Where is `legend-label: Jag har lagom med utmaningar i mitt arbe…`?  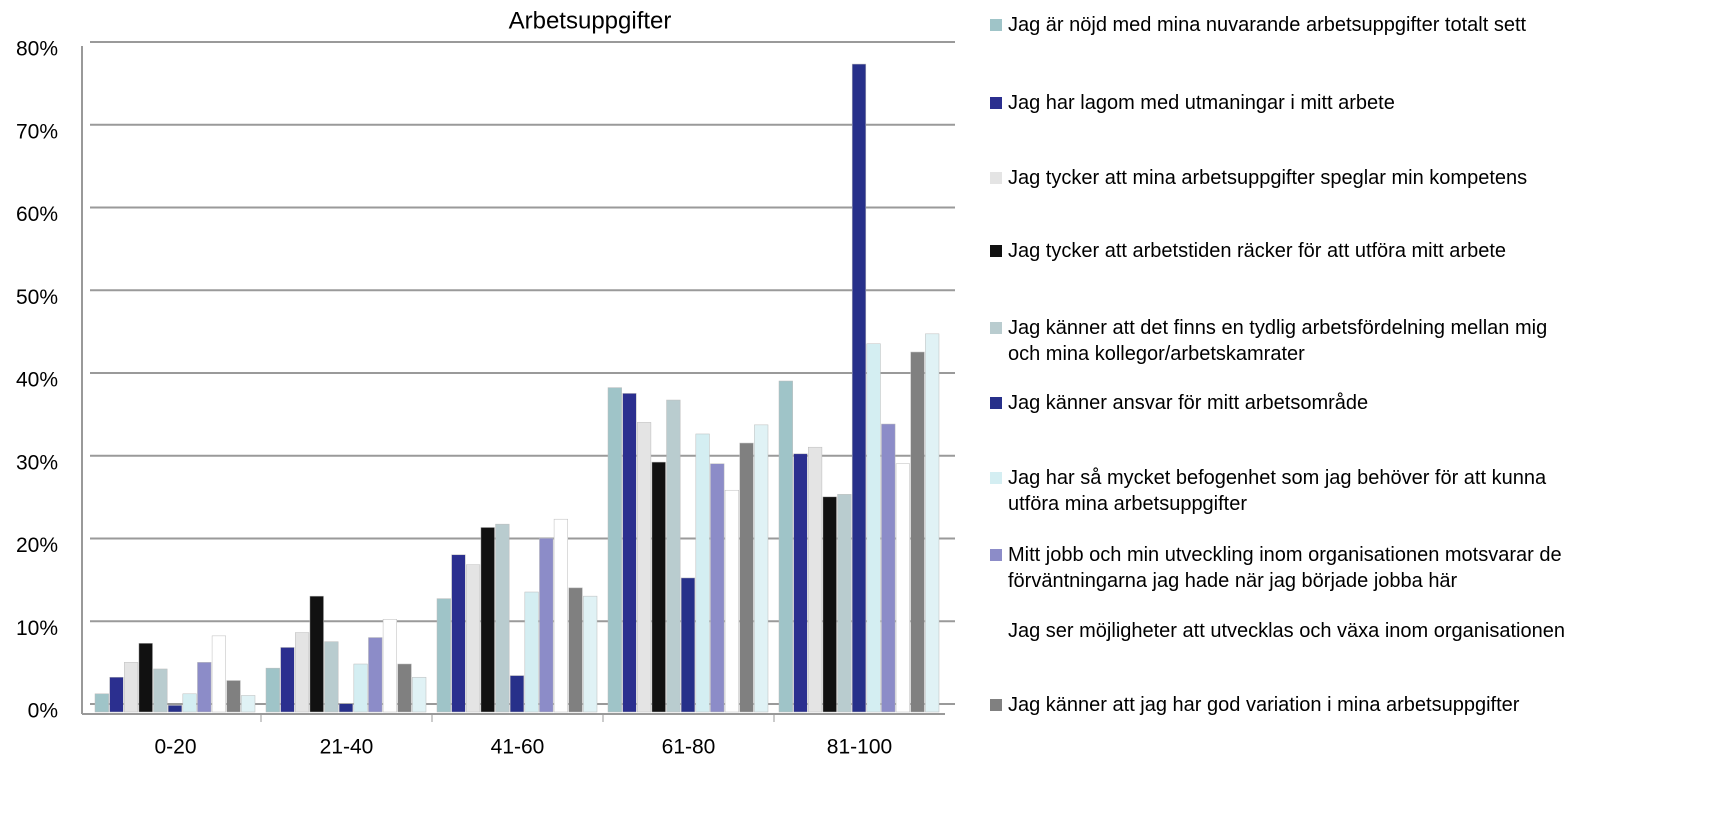 legend-label: Jag har lagom med utmaningar i mitt arbe… is located at coordinates (1201, 103).